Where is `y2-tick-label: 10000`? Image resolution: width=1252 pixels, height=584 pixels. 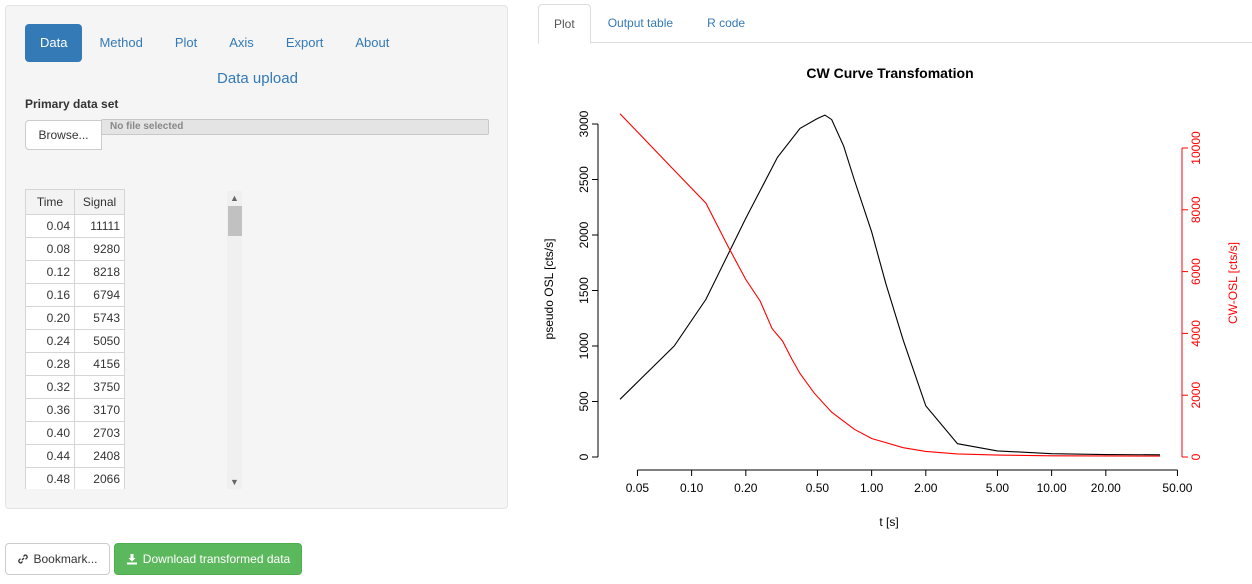 y2-tick-label: 10000 is located at coordinates (1196, 148).